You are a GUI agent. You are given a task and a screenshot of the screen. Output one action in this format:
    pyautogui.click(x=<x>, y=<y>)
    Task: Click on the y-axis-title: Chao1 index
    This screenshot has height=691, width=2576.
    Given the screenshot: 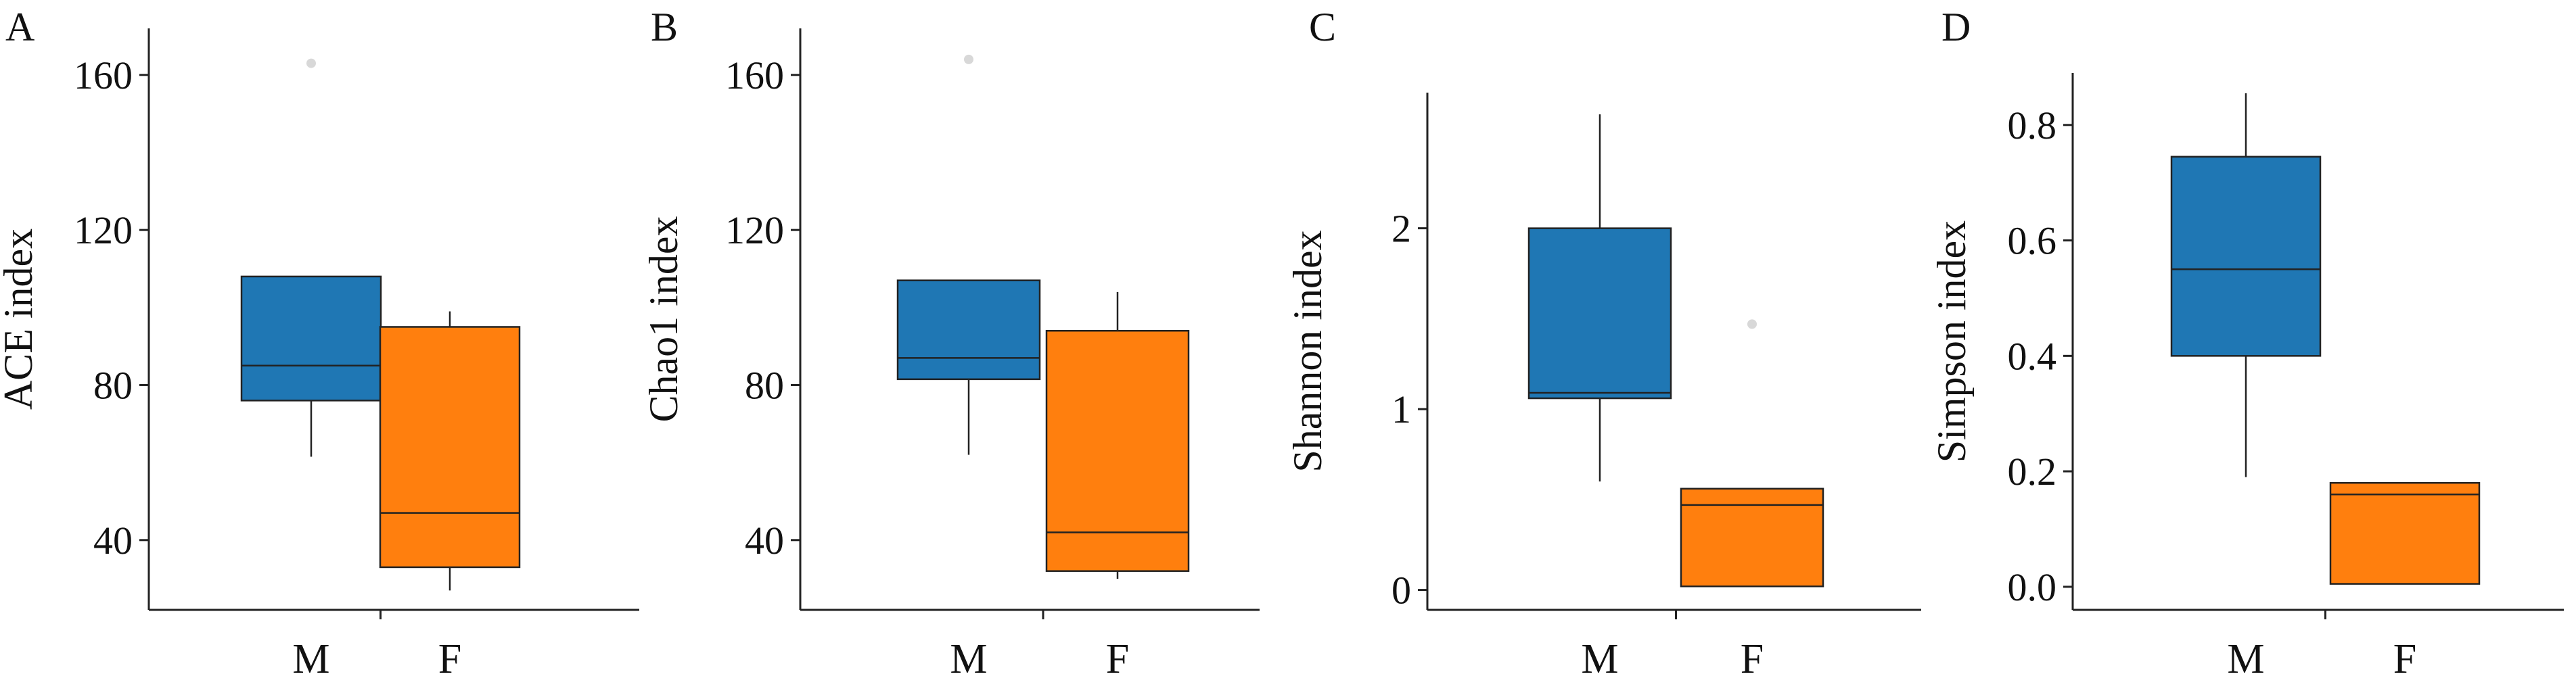 What is the action you would take?
    pyautogui.click(x=663, y=319)
    